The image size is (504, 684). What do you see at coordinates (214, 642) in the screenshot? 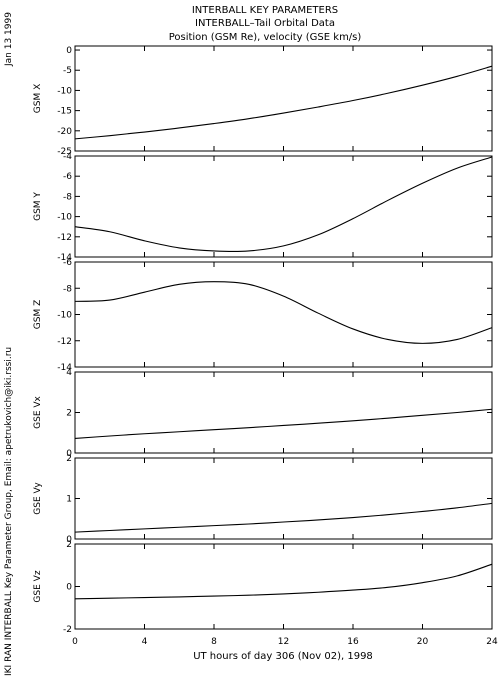
I see `x-tick-label: 8` at bounding box center [214, 642].